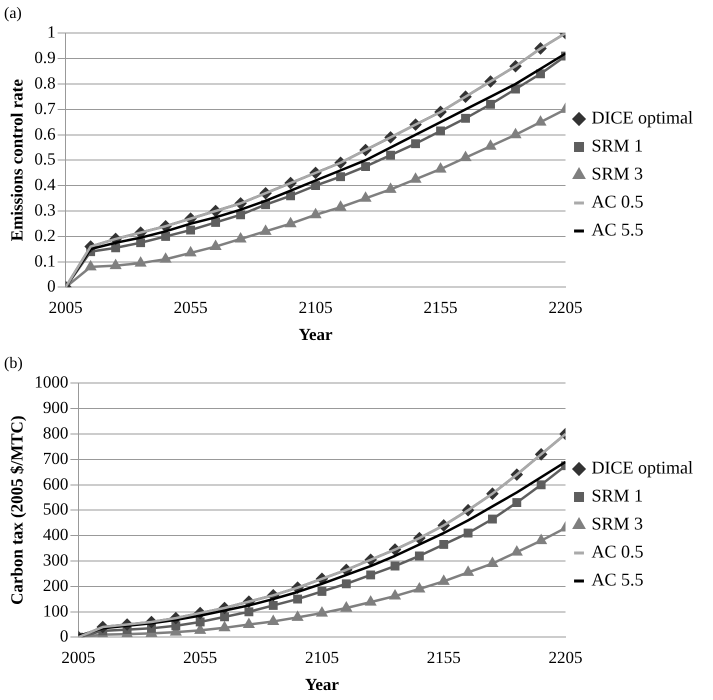  What do you see at coordinates (55, 484) in the screenshot?
I see `y-tick-label: 600` at bounding box center [55, 484].